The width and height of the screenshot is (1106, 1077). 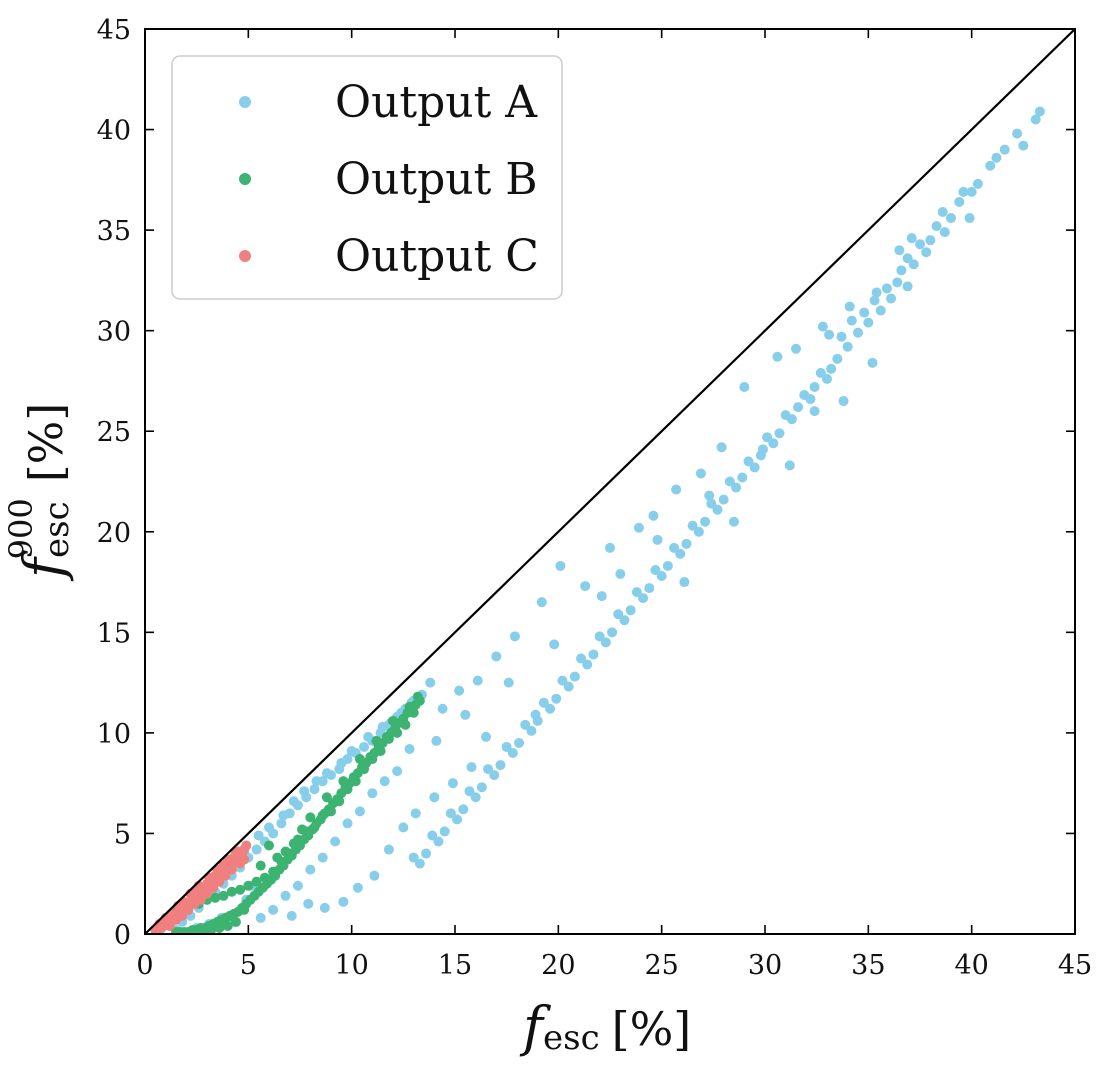 What do you see at coordinates (245, 256) in the screenshot?
I see `legend-marker-output-c` at bounding box center [245, 256].